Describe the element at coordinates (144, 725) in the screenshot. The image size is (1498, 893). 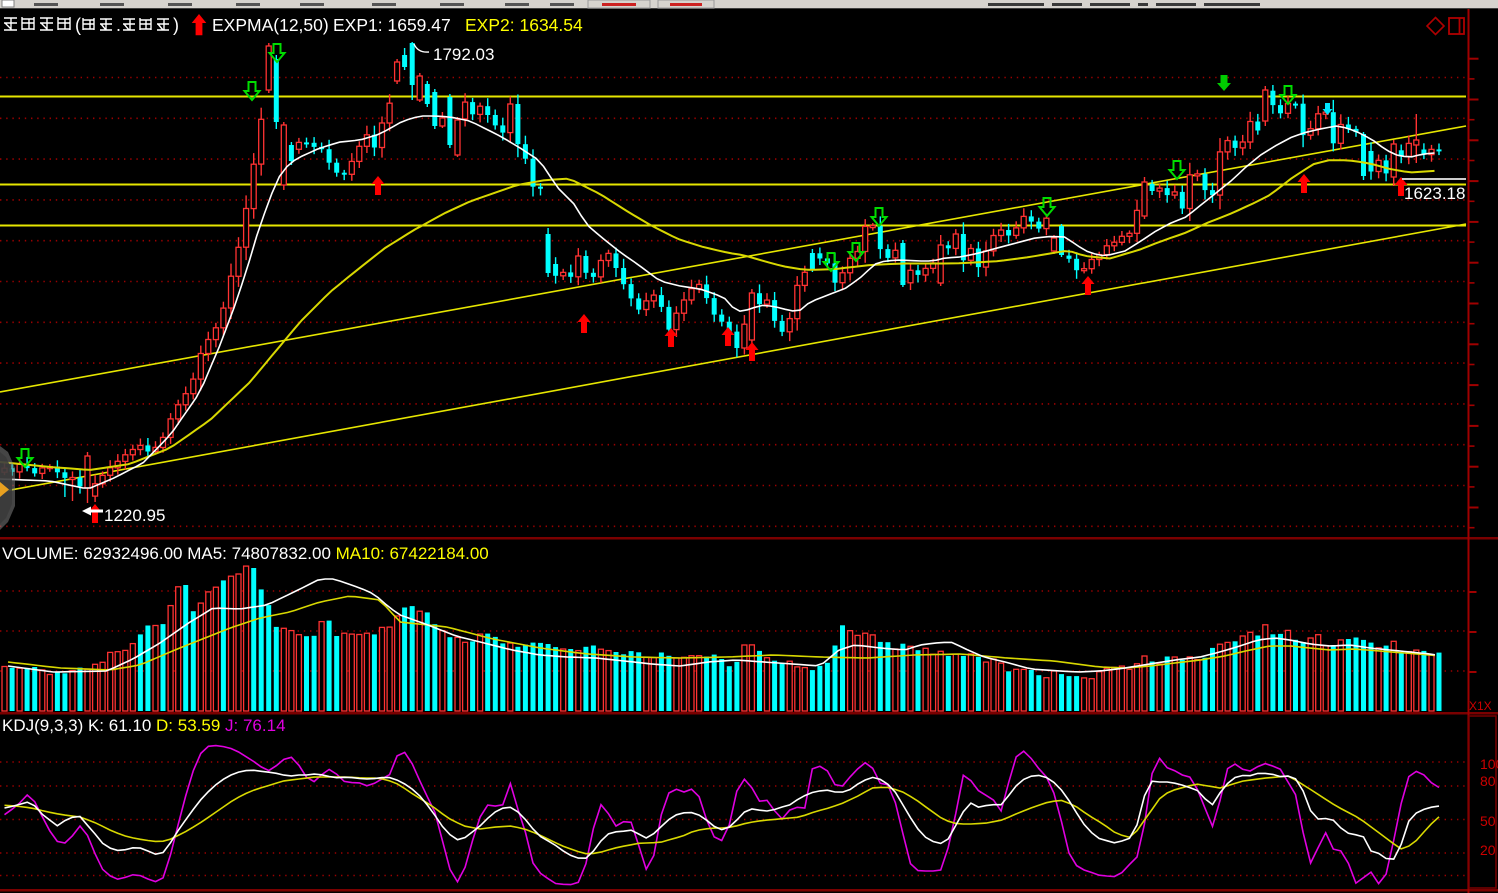
I see `svg-text:KDJ(9,3,3) K: 61.10 D: 53.59: KDJ(9,3,3) K: 61.10 D: 53.59 J: 76.14` at that location.